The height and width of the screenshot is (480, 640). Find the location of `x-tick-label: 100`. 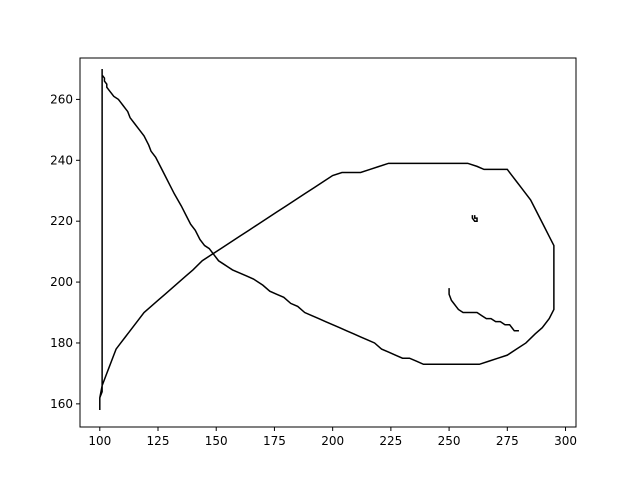

x-tick-label: 100 is located at coordinates (99, 441).